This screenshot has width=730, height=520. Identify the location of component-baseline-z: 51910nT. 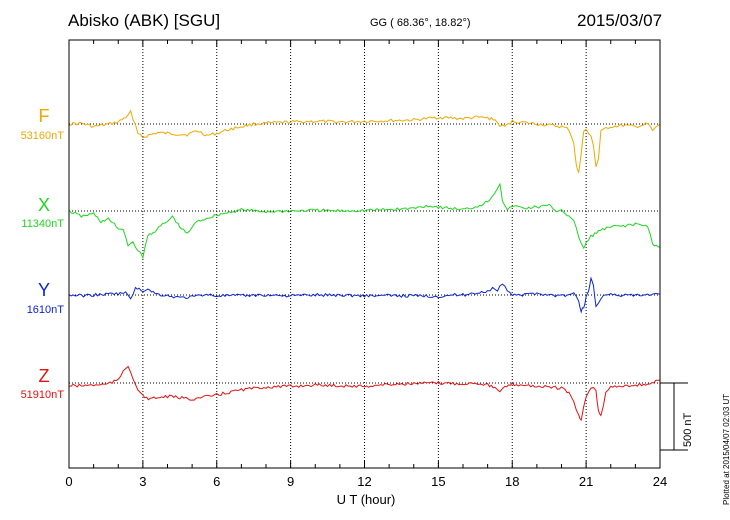
(42, 395).